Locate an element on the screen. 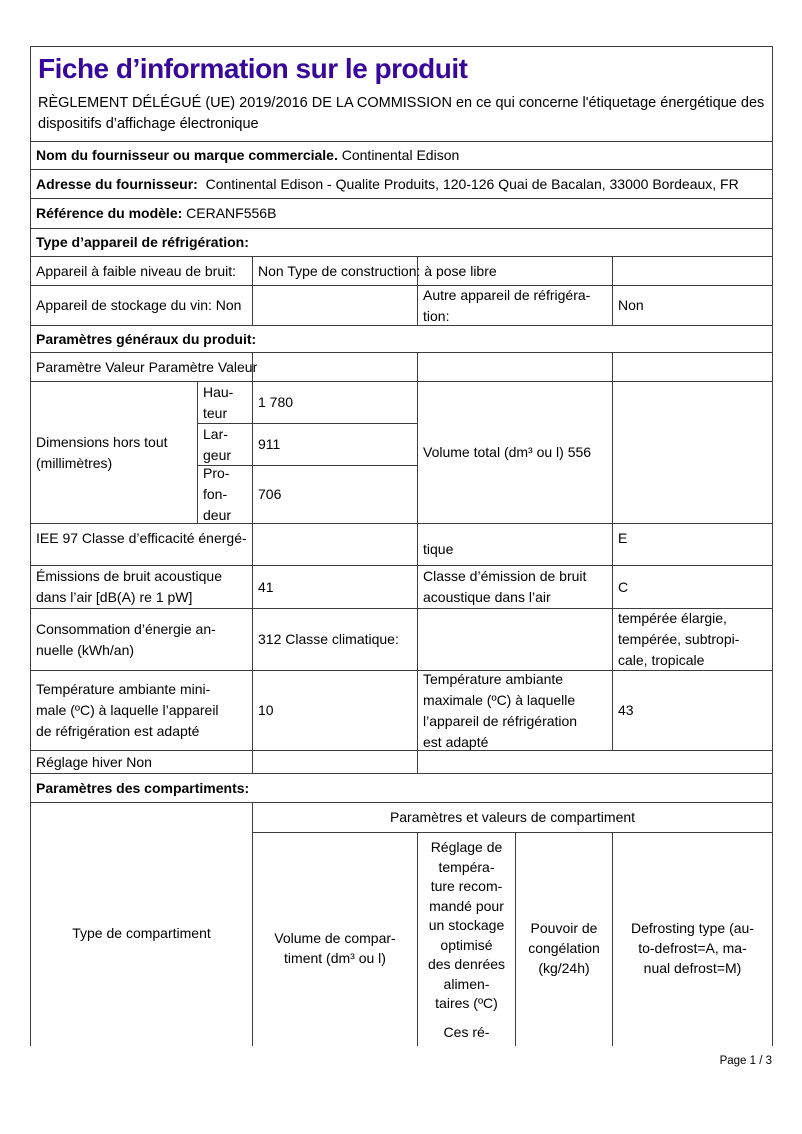 Image resolution: width=802 pixels, height=1134 pixels. cell-wine-storage: Appareil de stockage du vin: Non is located at coordinates (142, 306).